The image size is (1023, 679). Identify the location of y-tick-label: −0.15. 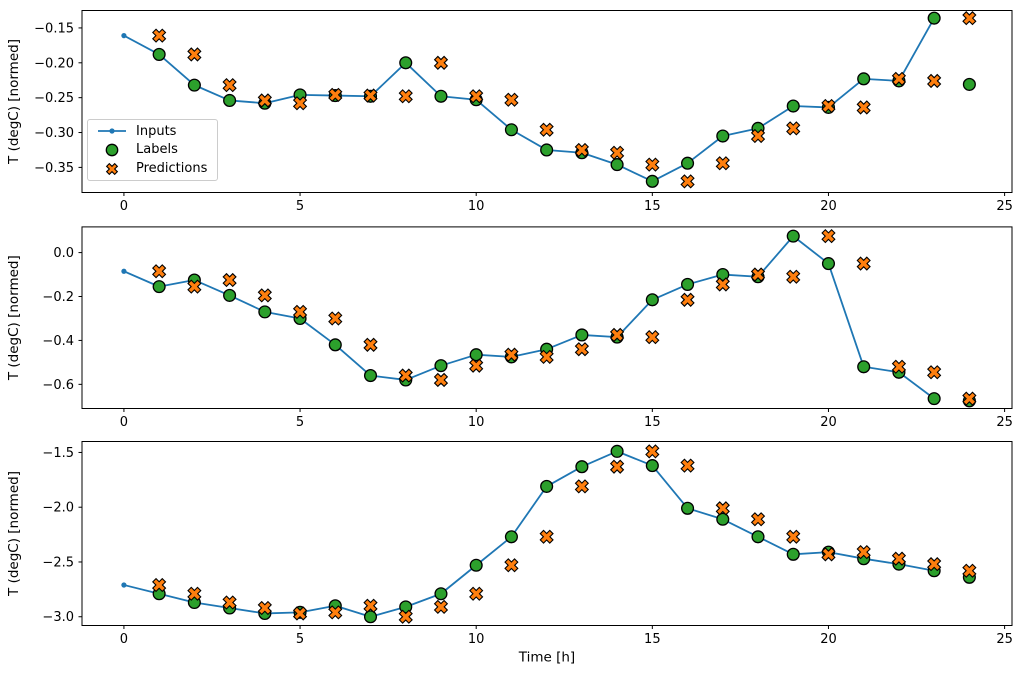
(54, 28).